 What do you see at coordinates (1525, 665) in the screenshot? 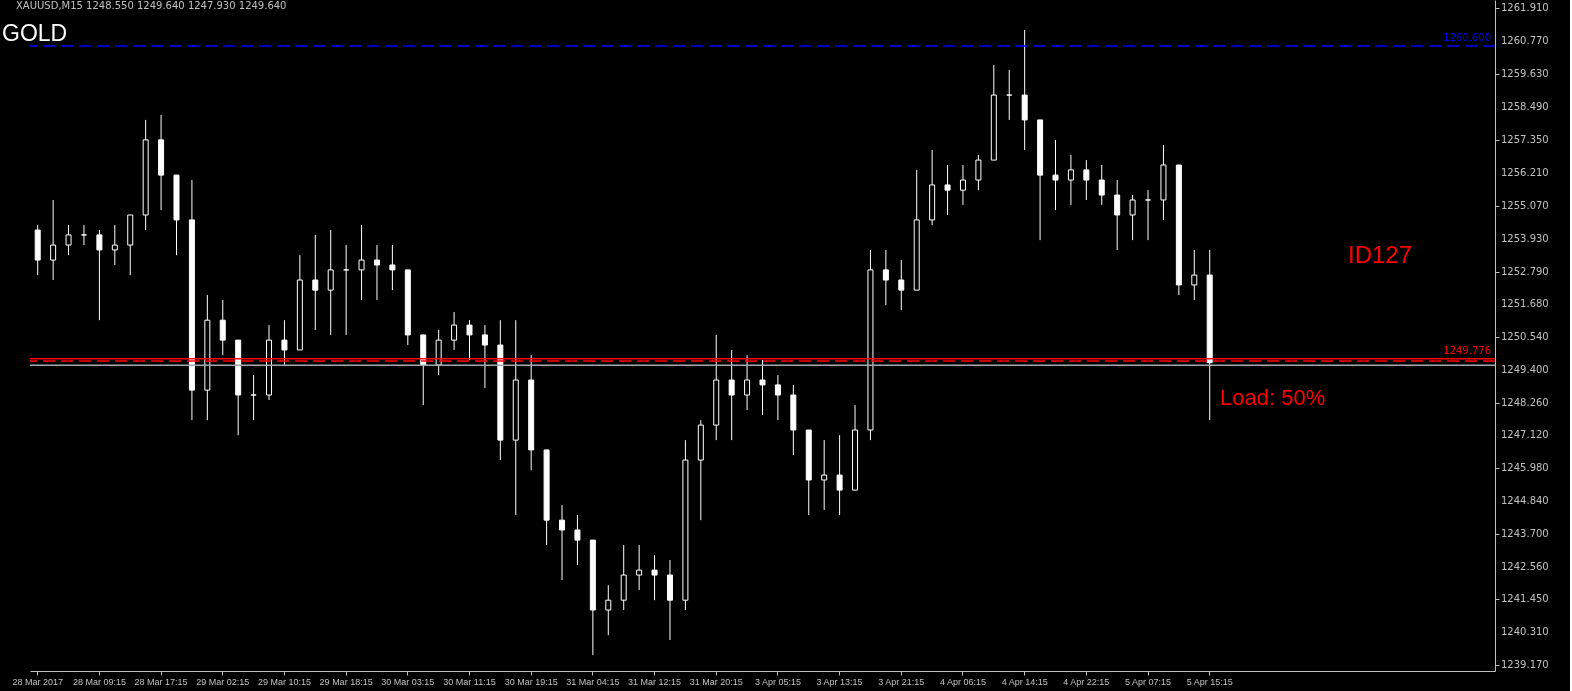
I see `y-tick-label: 1239.170` at bounding box center [1525, 665].